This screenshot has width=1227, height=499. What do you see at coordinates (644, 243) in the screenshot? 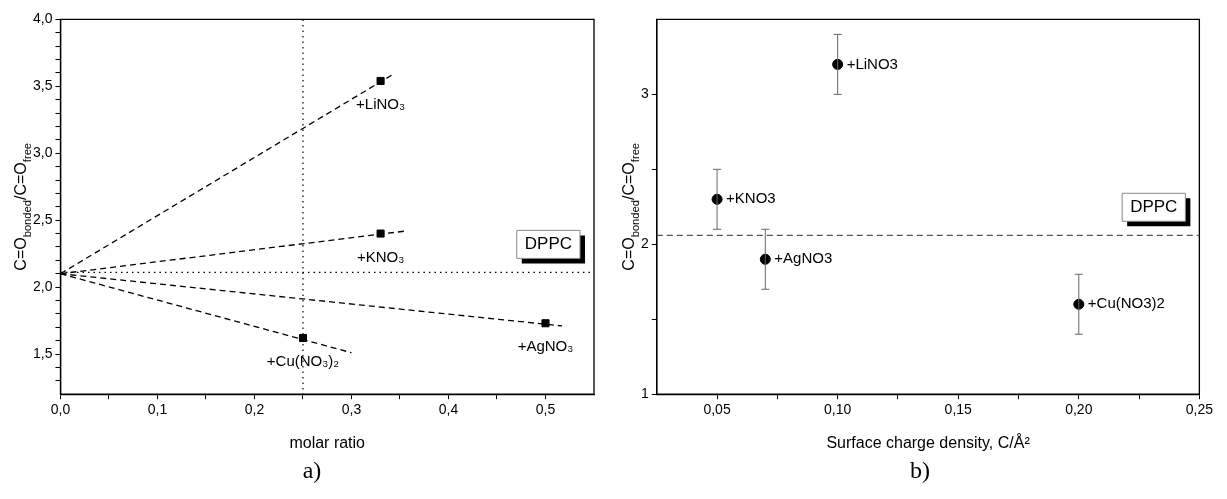
I see `y-tick-label: 2` at bounding box center [644, 243].